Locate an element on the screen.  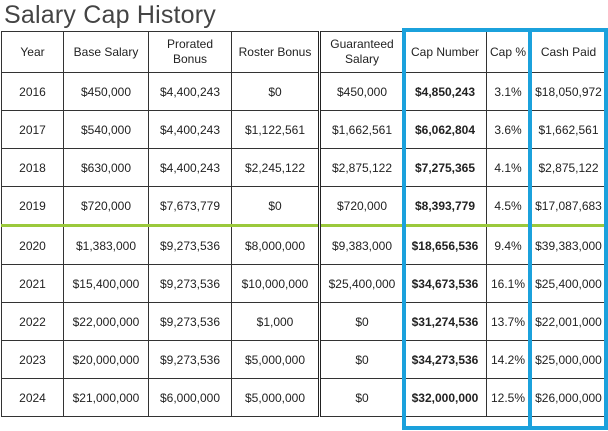
cell-year: 2019 is located at coordinates (32, 206).